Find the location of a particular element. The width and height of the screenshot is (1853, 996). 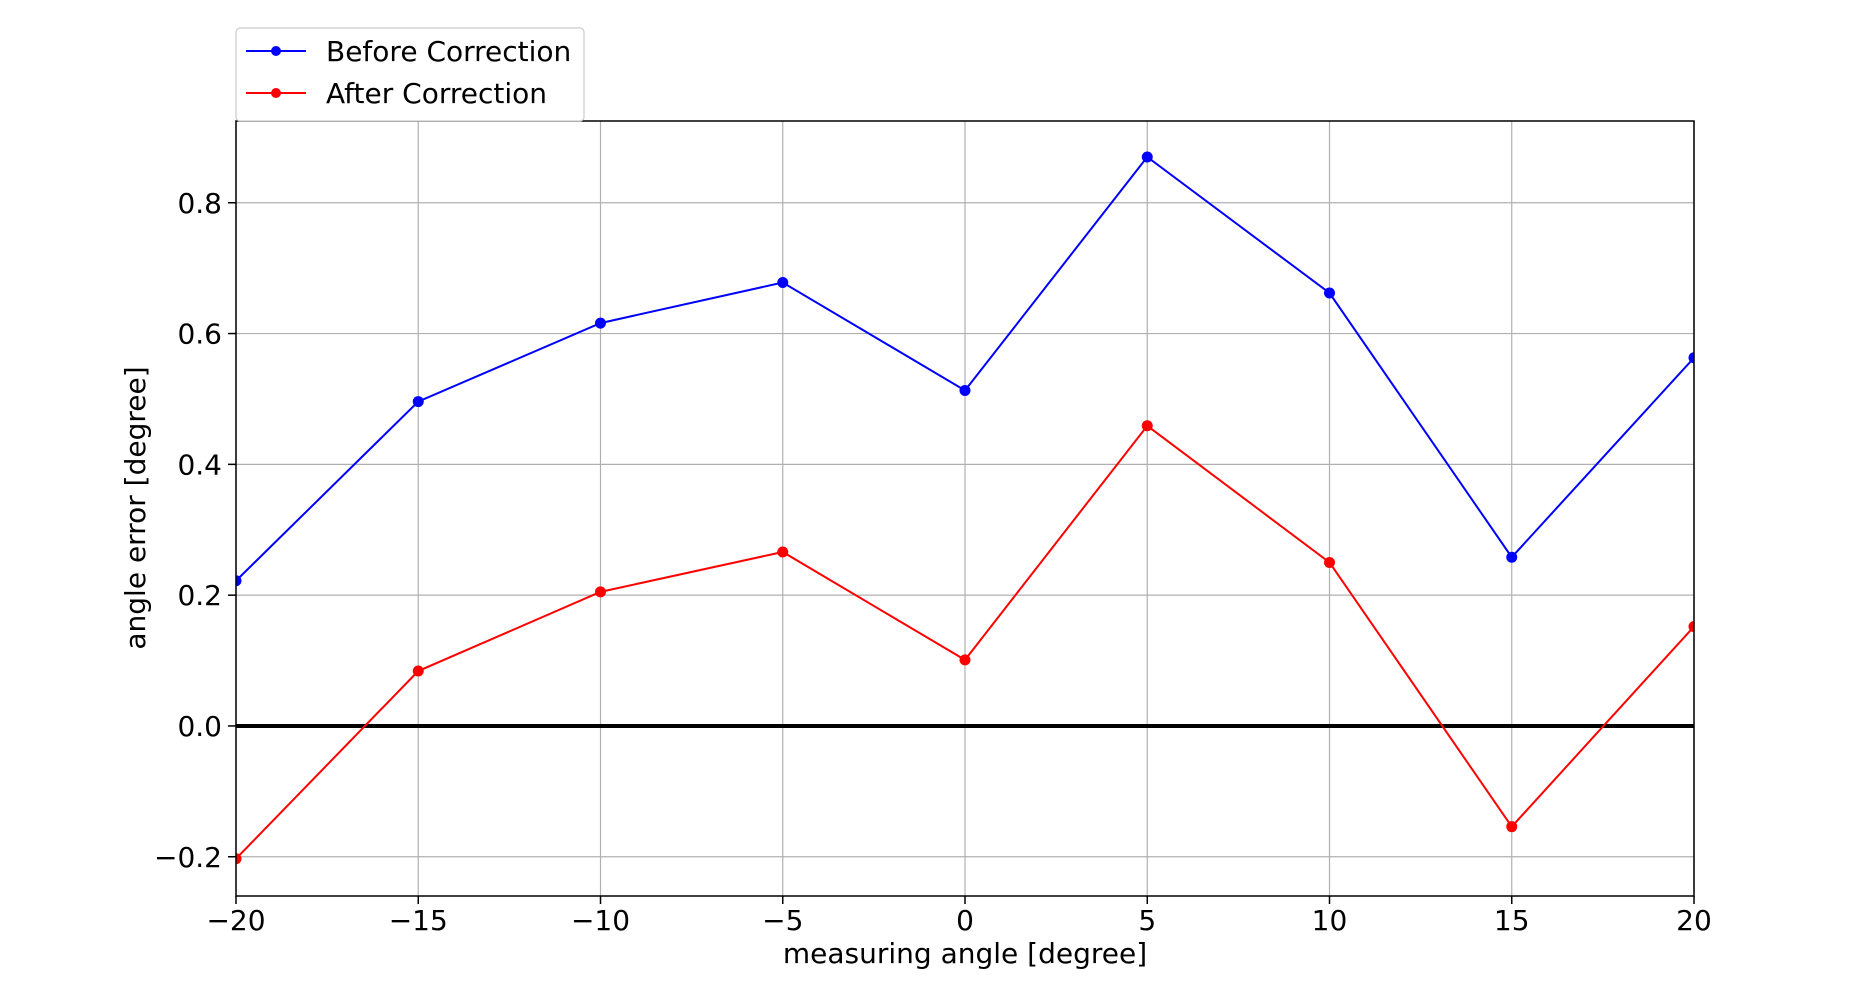

y-axis-title: angle error [degree] is located at coordinates (135, 507).